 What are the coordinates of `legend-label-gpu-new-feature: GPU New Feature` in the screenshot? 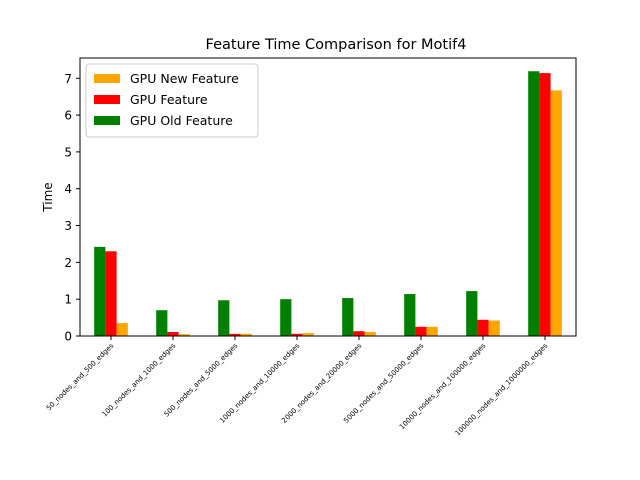 It's located at (184, 78).